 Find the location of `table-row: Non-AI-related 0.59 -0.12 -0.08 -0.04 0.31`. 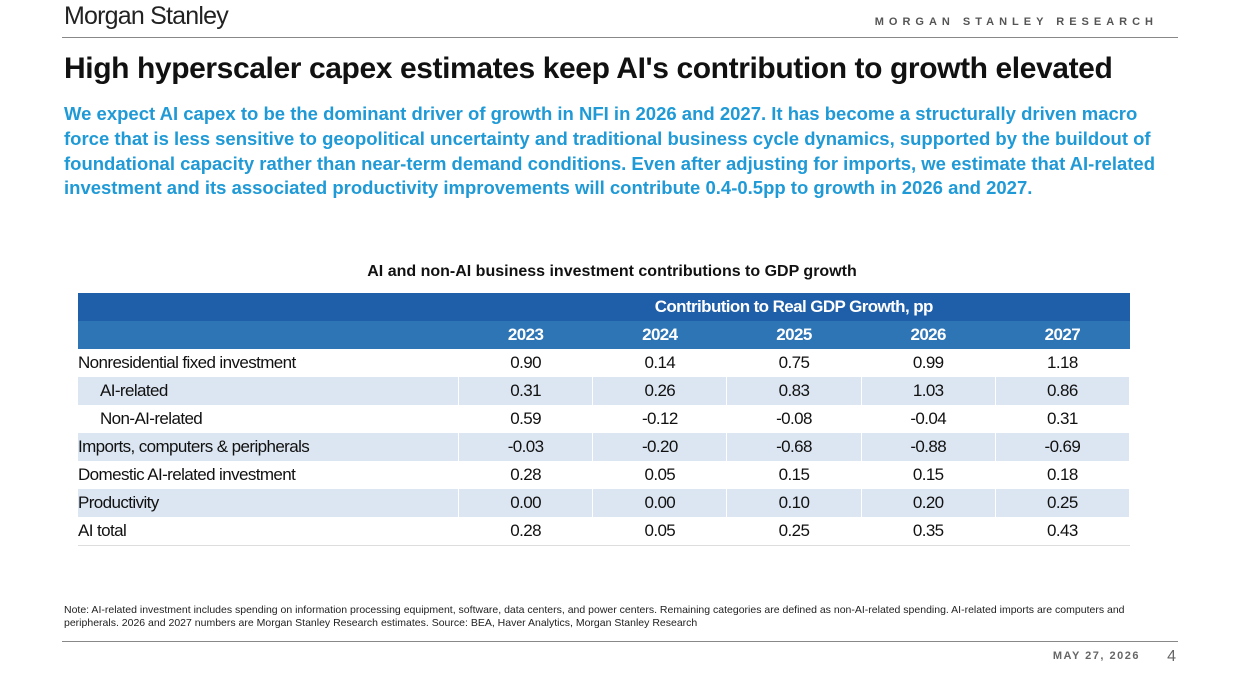

table-row: Non-AI-related 0.59 -0.12 -0.08 -0.04 0.31 is located at coordinates (604, 419).